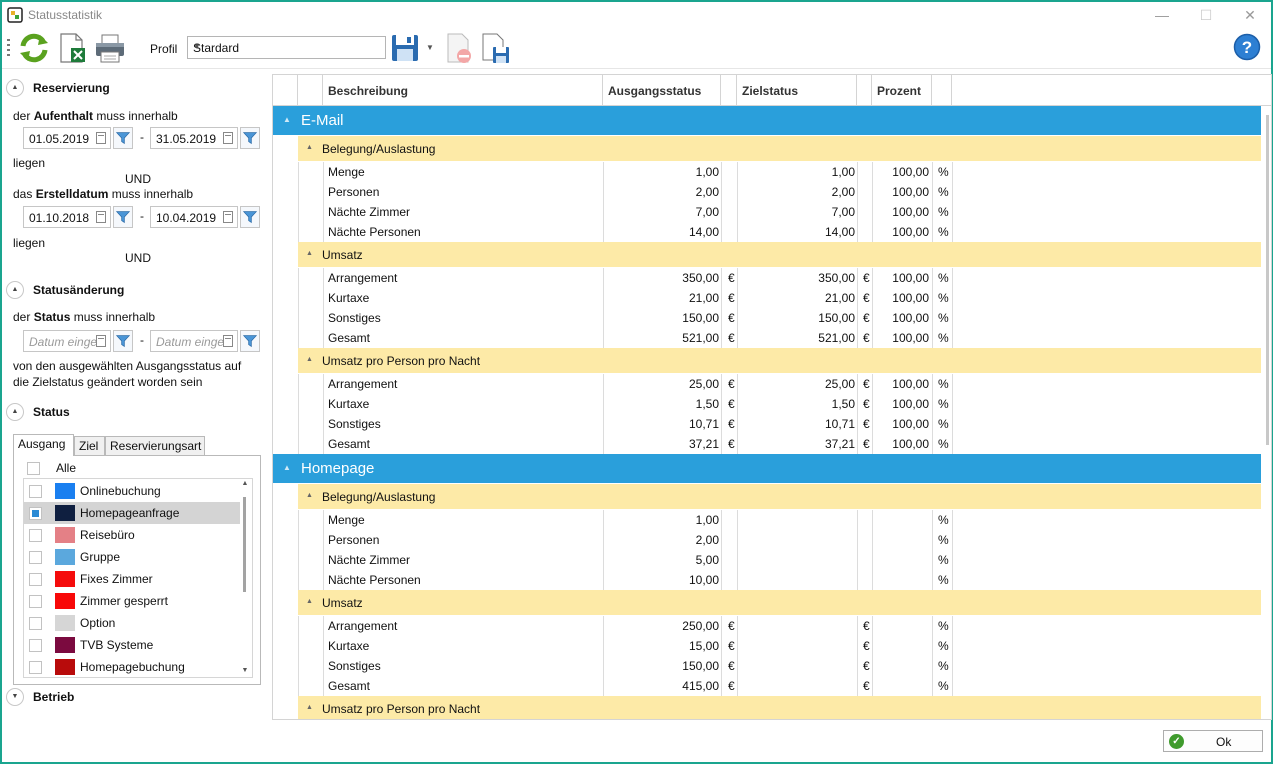  Describe the element at coordinates (33, 468) in the screenshot. I see `alle-checkbox` at that location.